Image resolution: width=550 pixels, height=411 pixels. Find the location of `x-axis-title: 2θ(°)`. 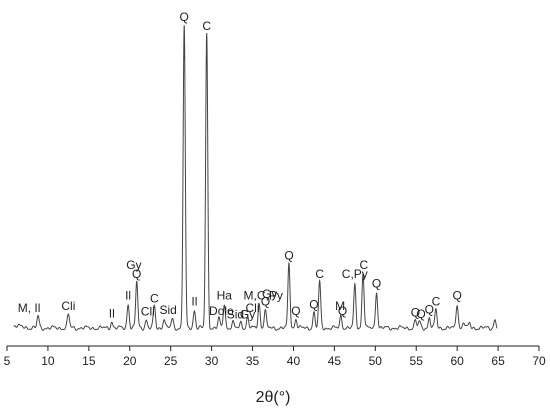

x-axis-title: 2θ(°) is located at coordinates (273, 397).